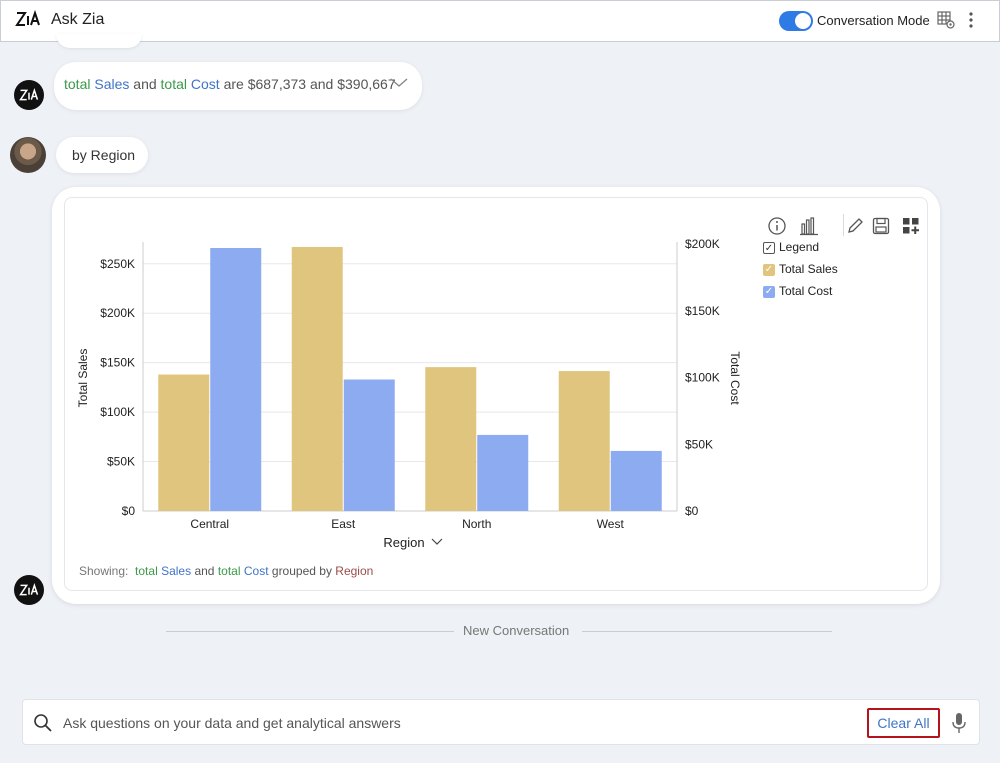 The height and width of the screenshot is (763, 1000). I want to click on showing-word: and, so click(204, 571).